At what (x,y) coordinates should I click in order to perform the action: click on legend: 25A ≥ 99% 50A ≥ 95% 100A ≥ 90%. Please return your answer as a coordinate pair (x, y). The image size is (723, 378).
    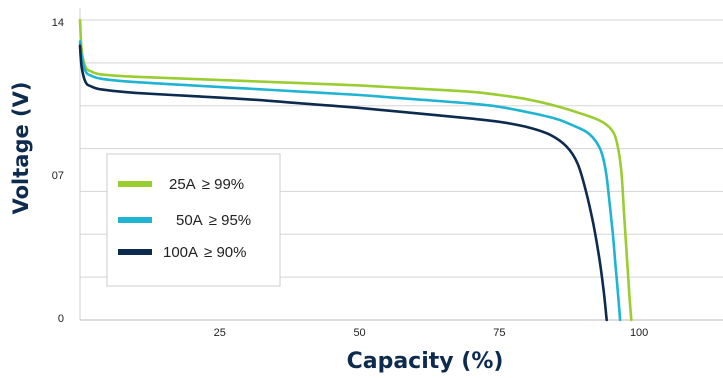
    Looking at the image, I should click on (193, 220).